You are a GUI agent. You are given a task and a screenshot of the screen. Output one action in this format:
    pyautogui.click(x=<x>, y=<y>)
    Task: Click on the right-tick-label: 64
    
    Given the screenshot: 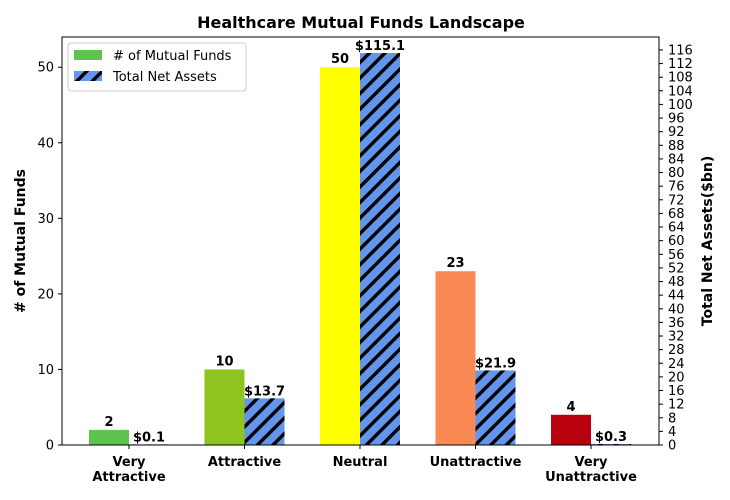 What is the action you would take?
    pyautogui.click(x=676, y=228)
    